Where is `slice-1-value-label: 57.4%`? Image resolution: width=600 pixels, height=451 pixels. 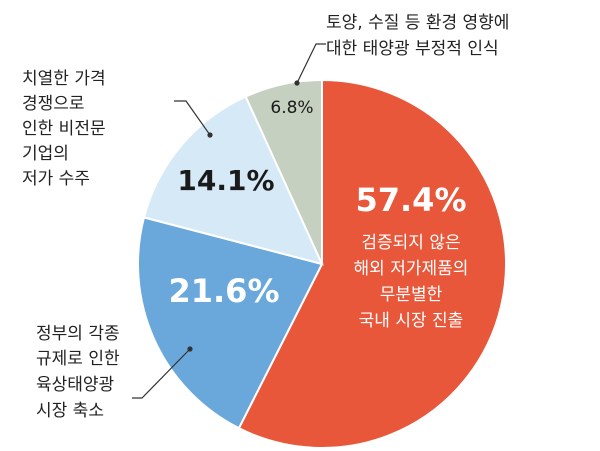 slice-1-value-label: 57.4% is located at coordinates (410, 200).